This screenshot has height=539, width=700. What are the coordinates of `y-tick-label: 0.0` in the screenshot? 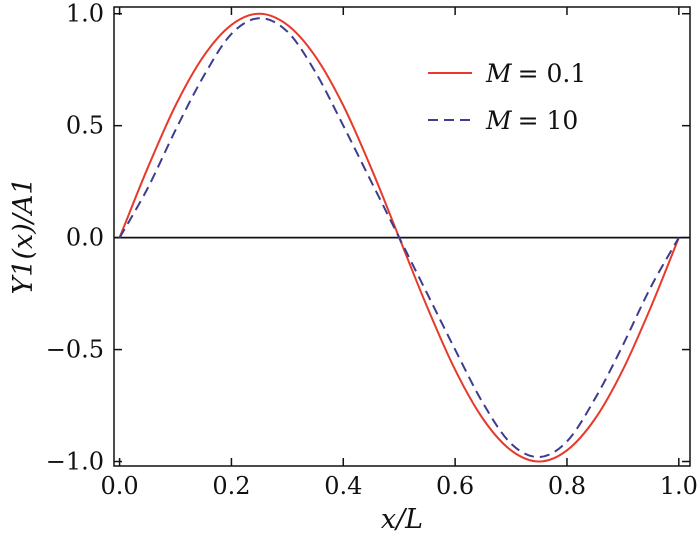 It's located at (85, 238).